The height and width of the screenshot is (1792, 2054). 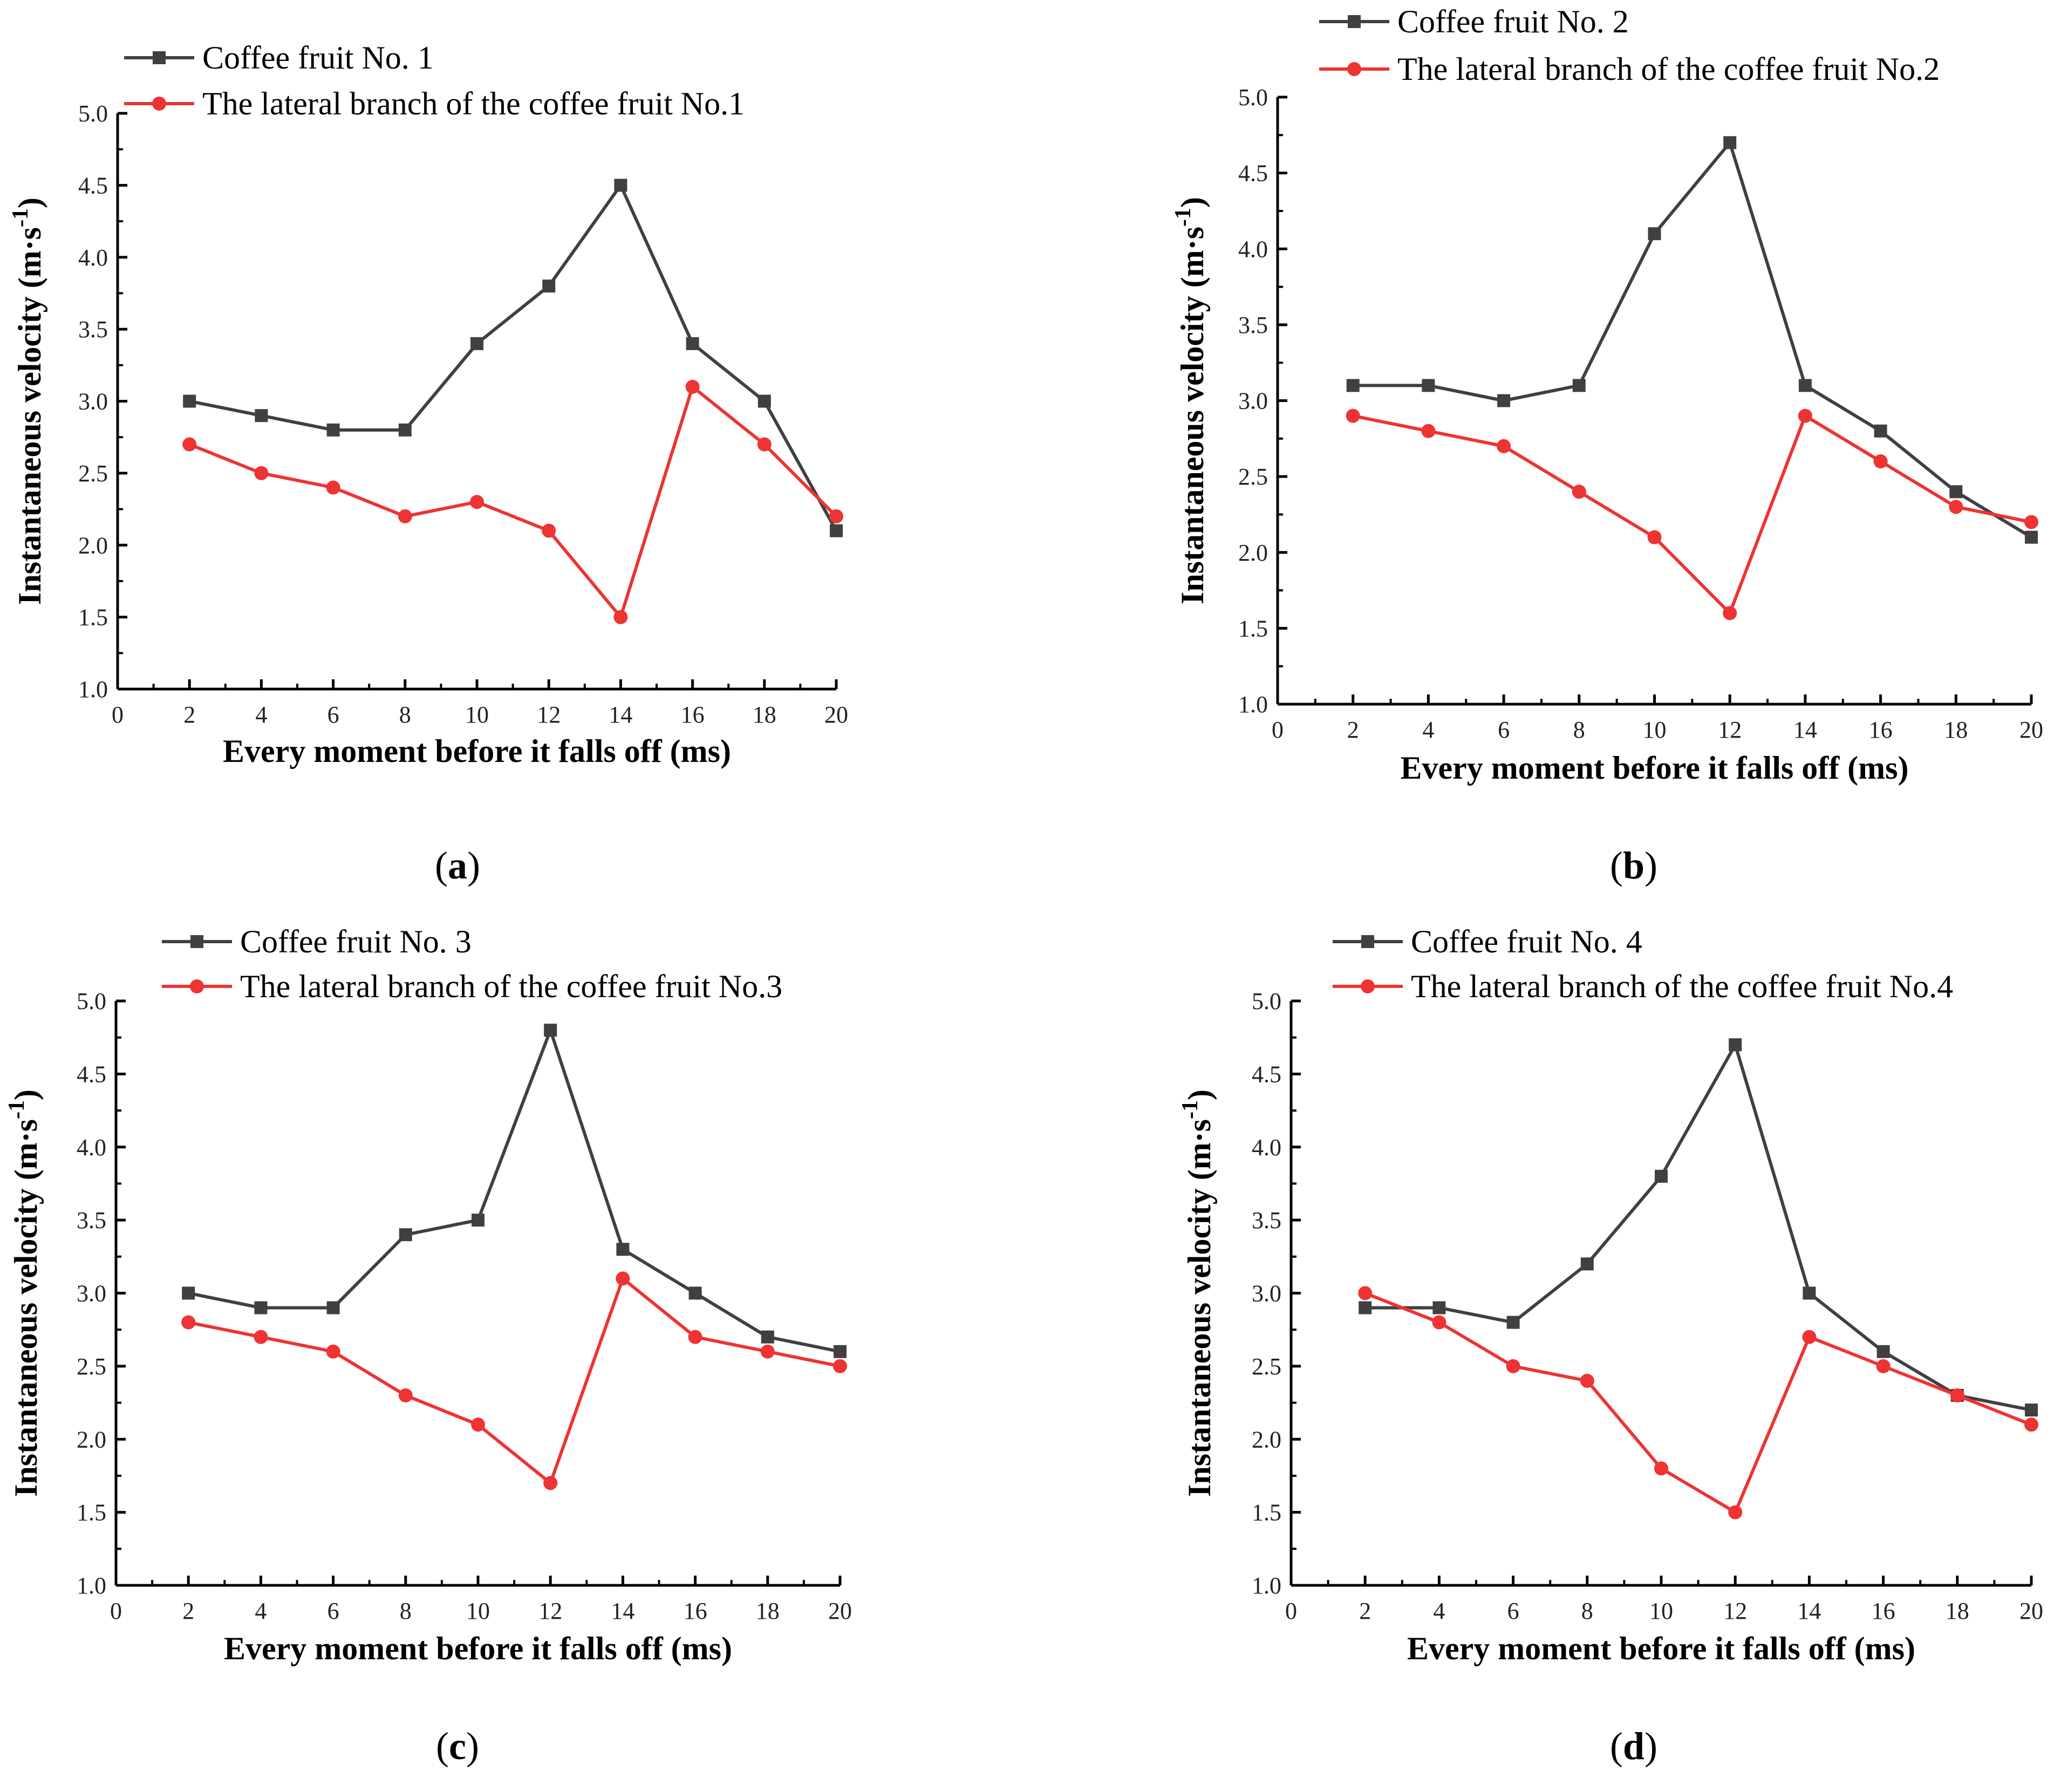 I want to click on x-tick-label: 12, so click(x=550, y=1611).